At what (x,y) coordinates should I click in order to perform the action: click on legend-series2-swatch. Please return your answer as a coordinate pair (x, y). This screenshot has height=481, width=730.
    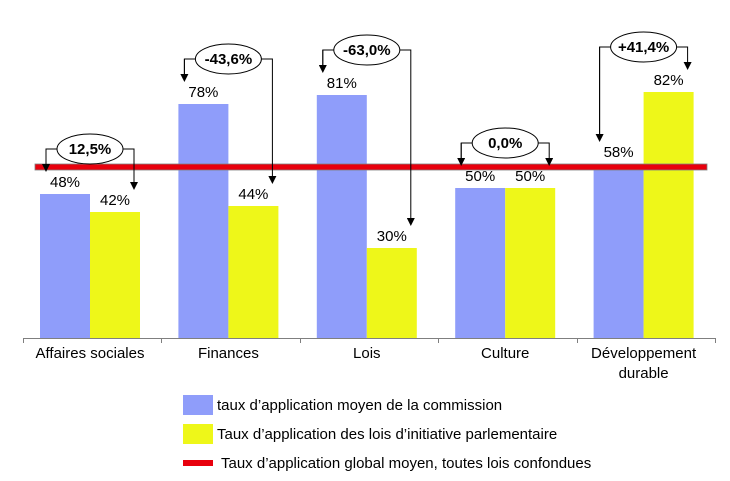
    Looking at the image, I should click on (198, 434).